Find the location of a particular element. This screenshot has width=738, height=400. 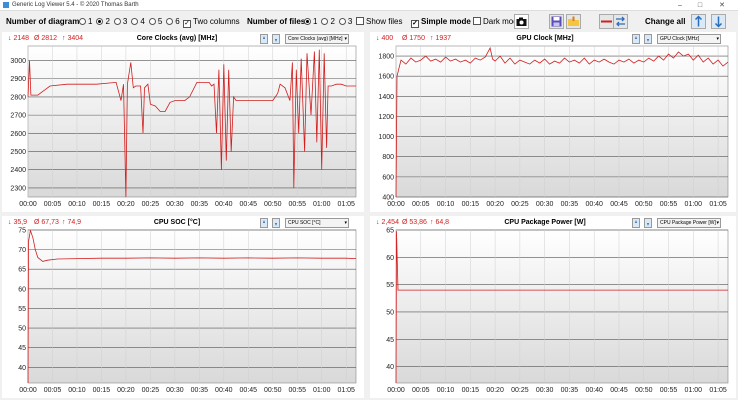

minimize-icon: – is located at coordinates (680, 5).